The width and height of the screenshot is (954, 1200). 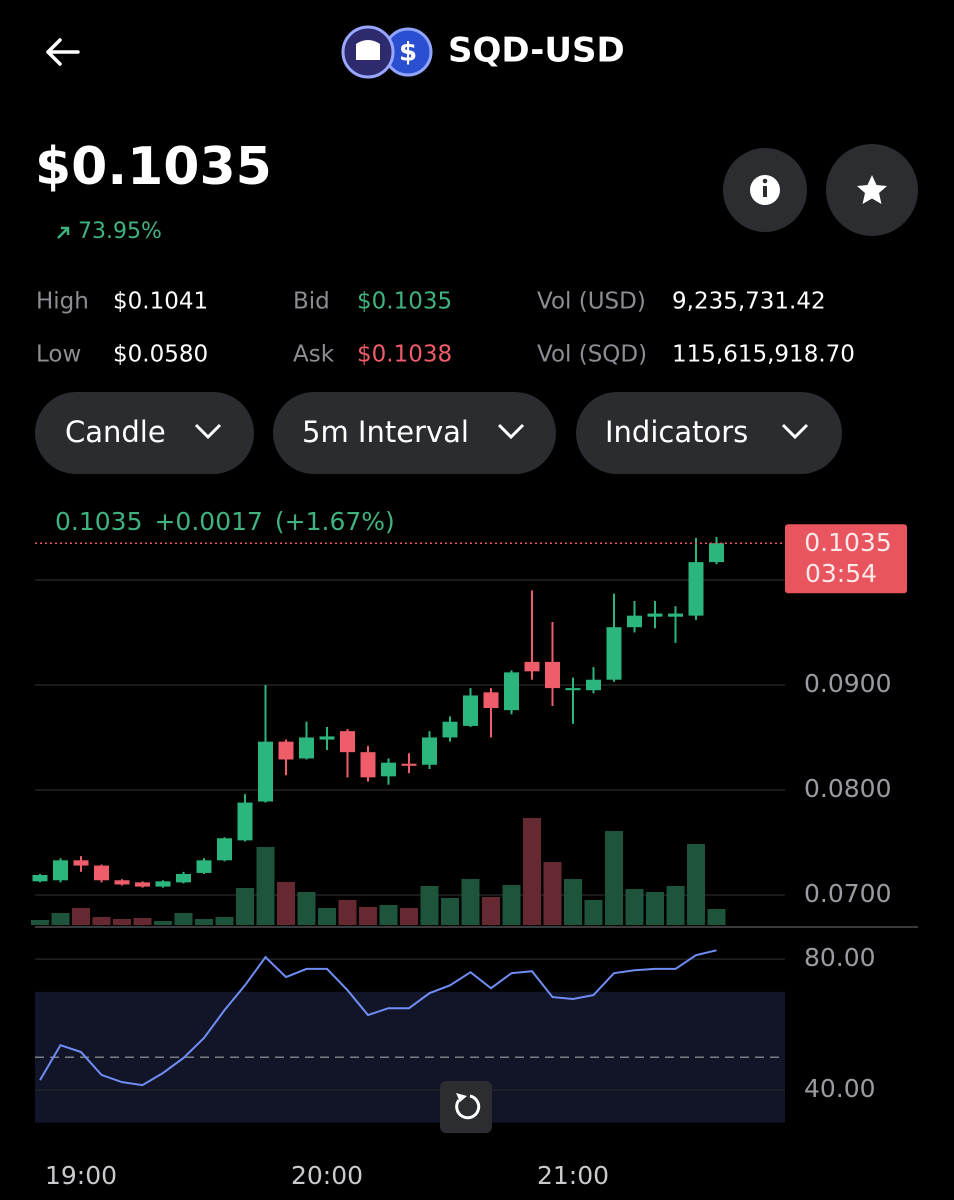 What do you see at coordinates (591, 302) in the screenshot?
I see `stat-label: Vol (USD)` at bounding box center [591, 302].